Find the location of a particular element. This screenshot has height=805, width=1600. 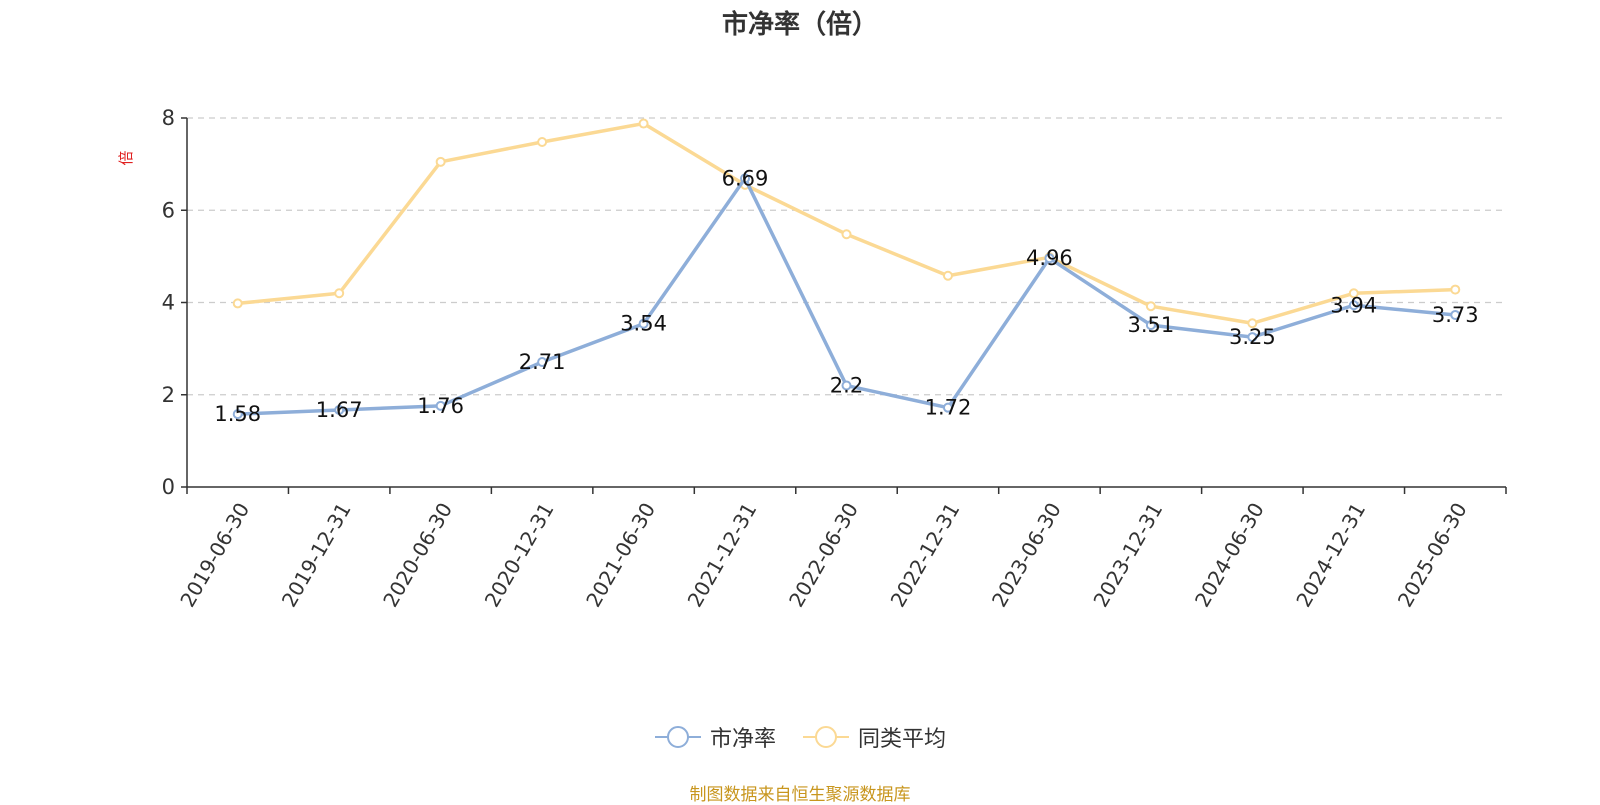

data-label: 4.96 is located at coordinates (1049, 258).